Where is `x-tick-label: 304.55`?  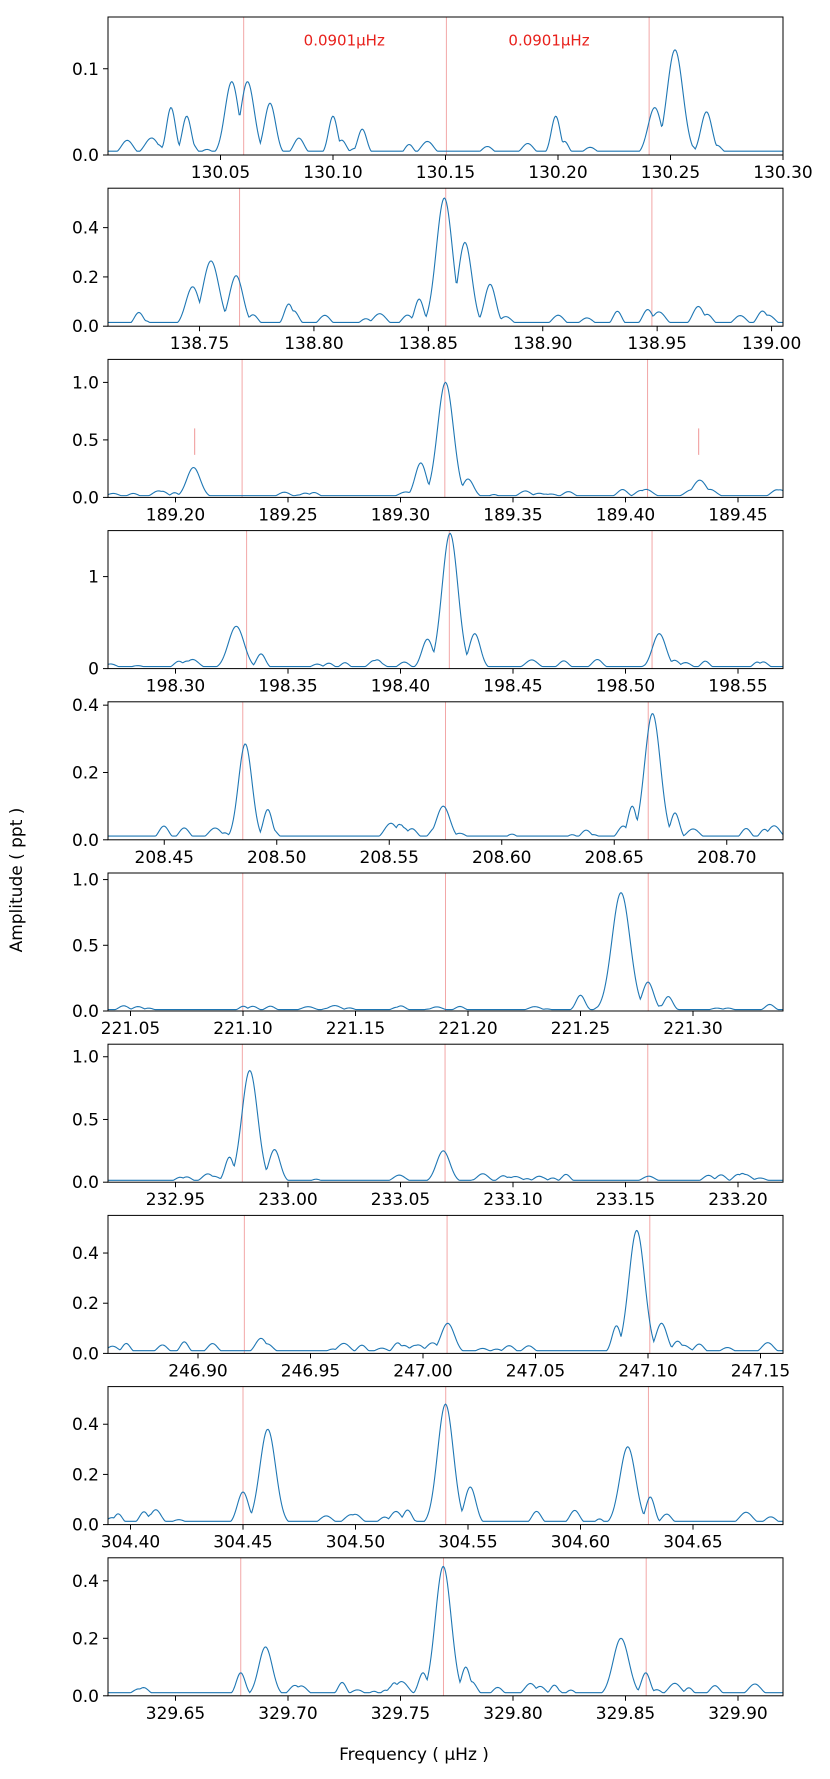
x-tick-label: 304.55 is located at coordinates (467, 1543).